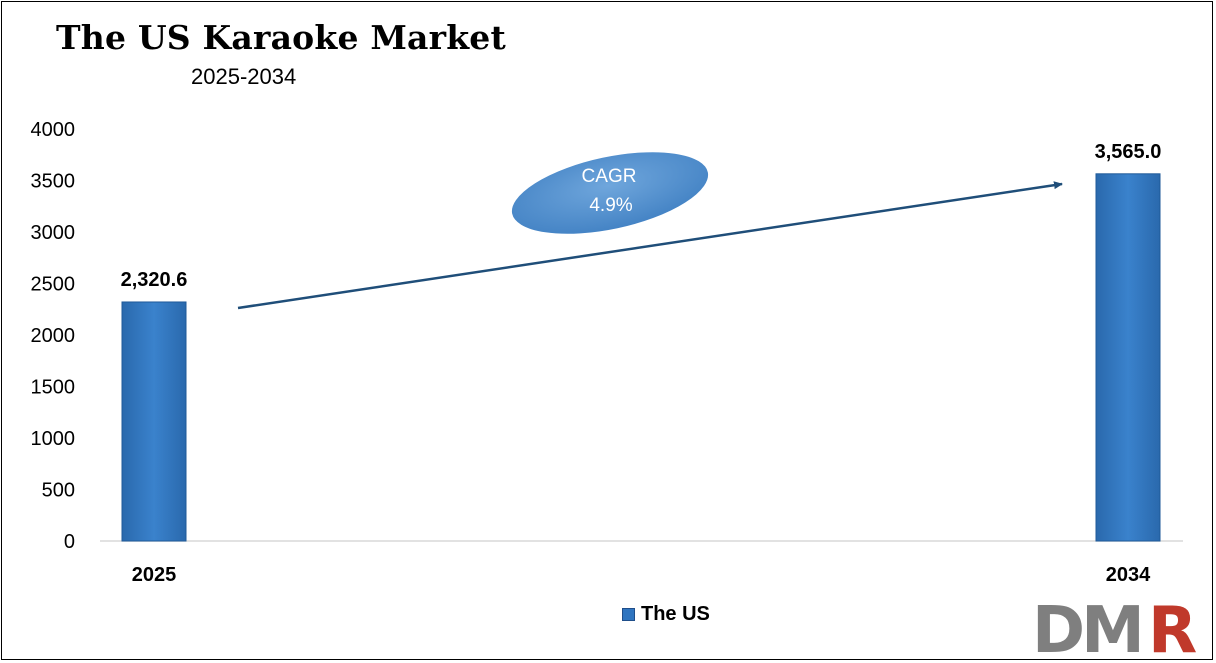  What do you see at coordinates (609, 176) in the screenshot?
I see `cagr-label: CAGR` at bounding box center [609, 176].